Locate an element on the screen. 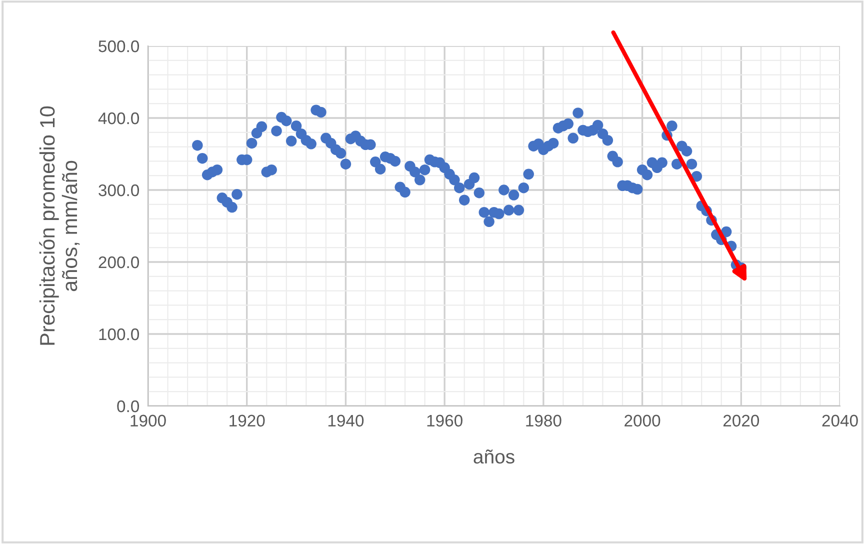 The width and height of the screenshot is (865, 544). x-tick-label: 1980 is located at coordinates (544, 420).